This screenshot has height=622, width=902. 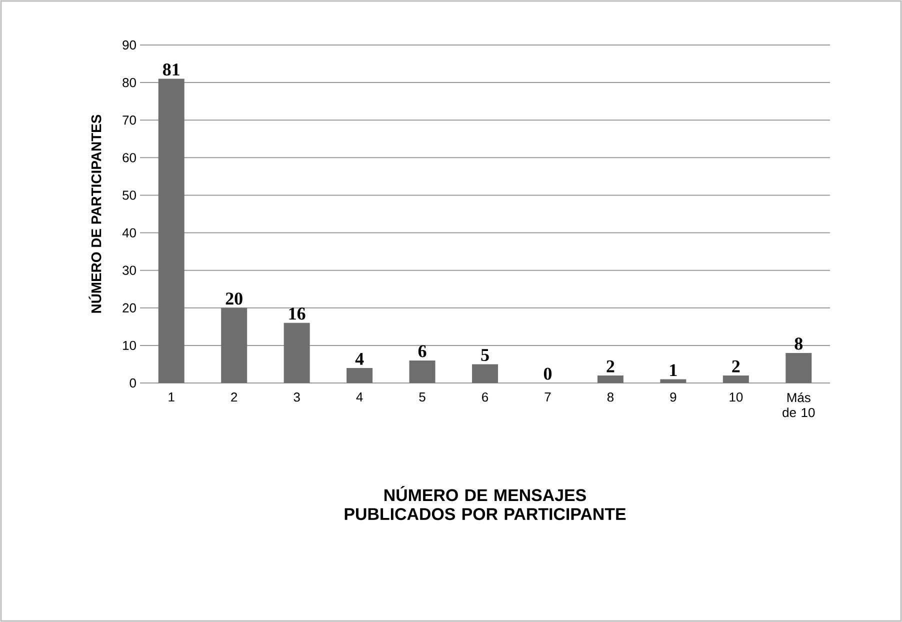 I want to click on x-tick-label: 2, so click(x=234, y=397).